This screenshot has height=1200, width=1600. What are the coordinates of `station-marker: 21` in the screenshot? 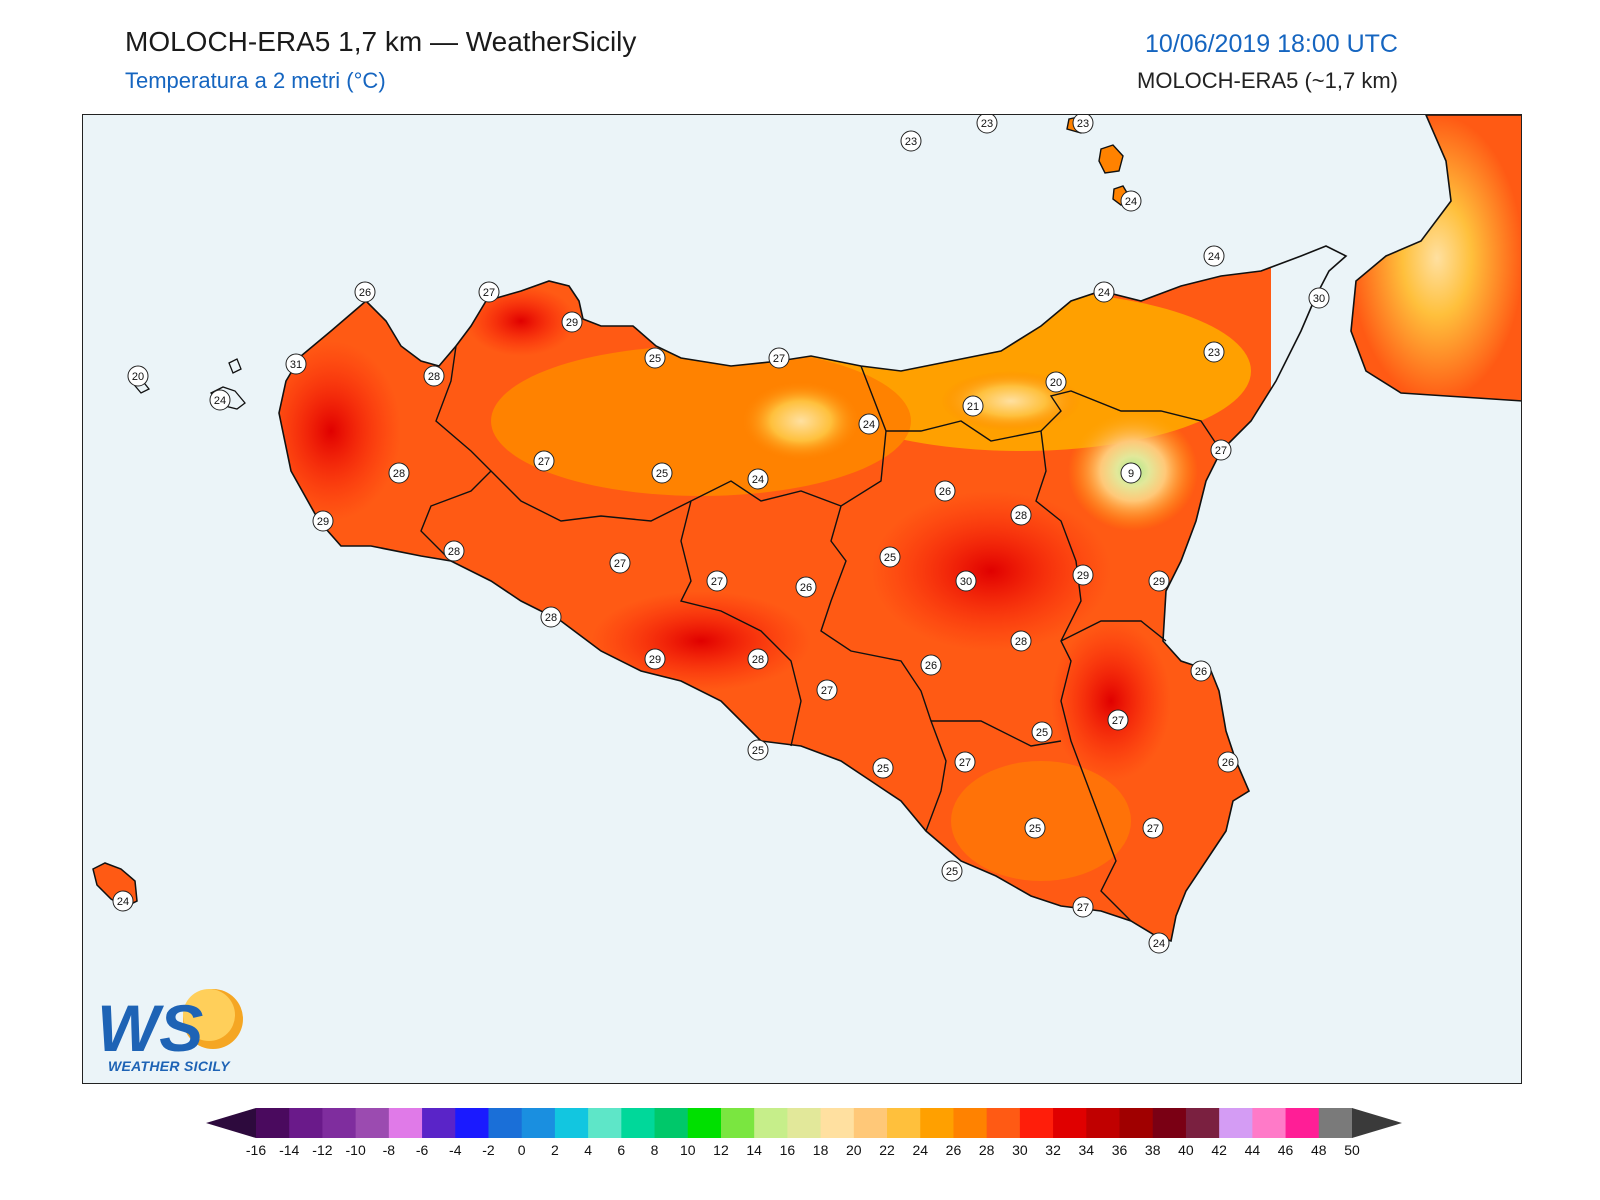 It's located at (973, 406).